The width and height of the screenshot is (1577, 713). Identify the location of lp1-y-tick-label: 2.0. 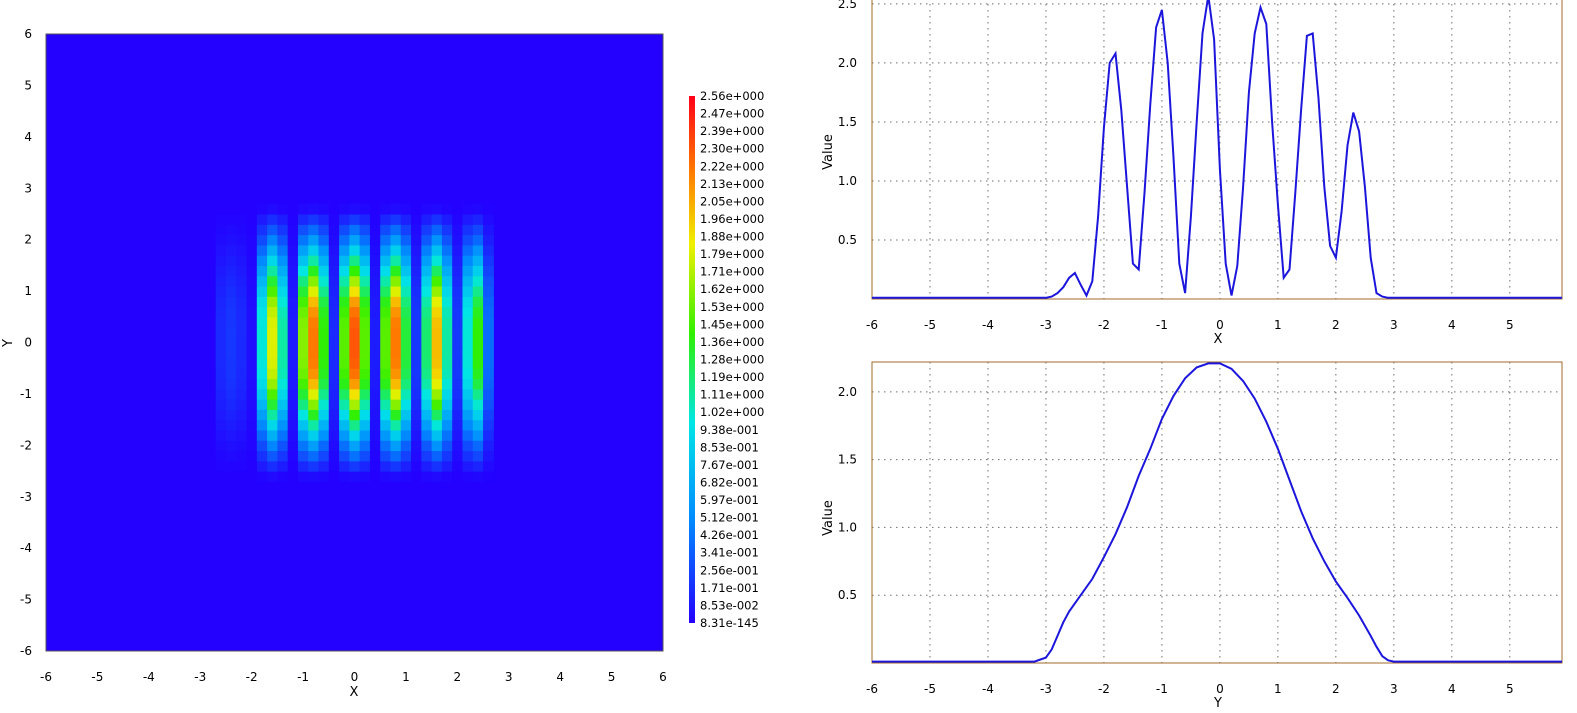
(847, 63).